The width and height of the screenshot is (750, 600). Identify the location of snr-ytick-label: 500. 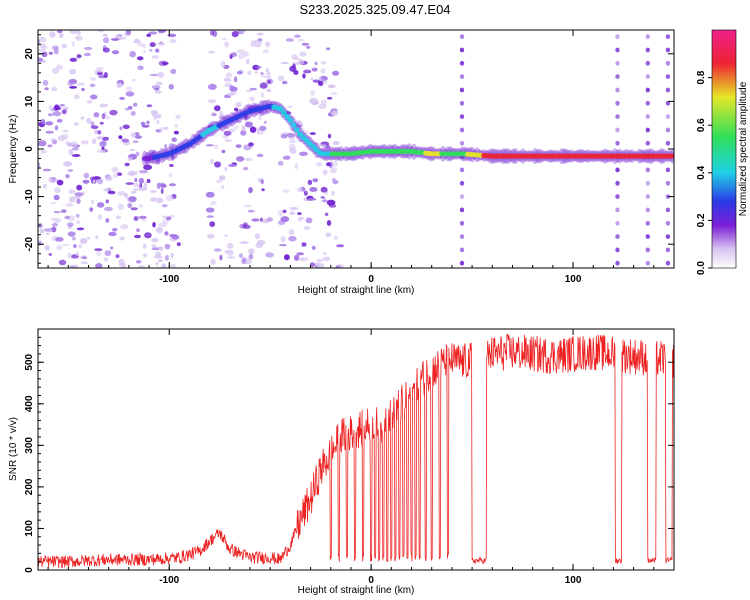
(29, 361).